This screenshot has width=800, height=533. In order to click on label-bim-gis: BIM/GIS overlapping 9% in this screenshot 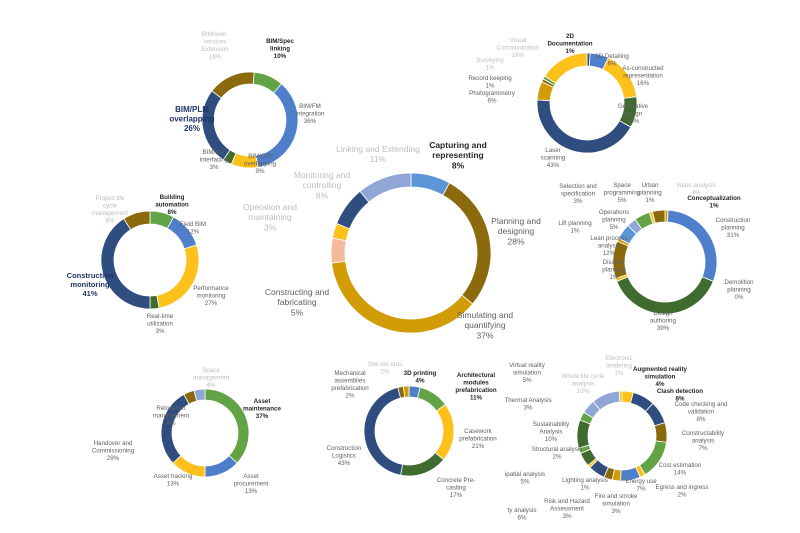, I will do `click(260, 164)`.